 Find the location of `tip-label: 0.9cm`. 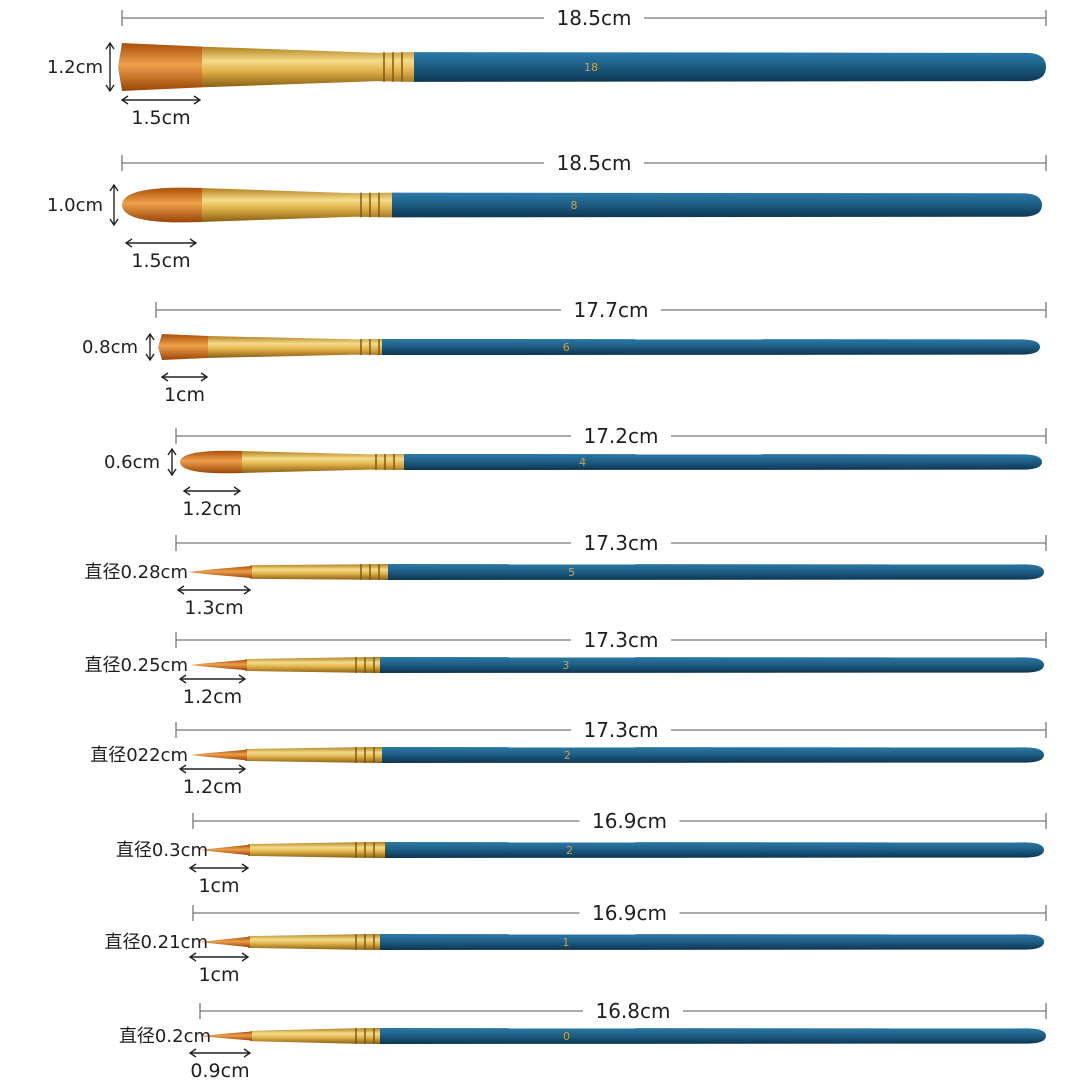

tip-label: 0.9cm is located at coordinates (219, 1070).